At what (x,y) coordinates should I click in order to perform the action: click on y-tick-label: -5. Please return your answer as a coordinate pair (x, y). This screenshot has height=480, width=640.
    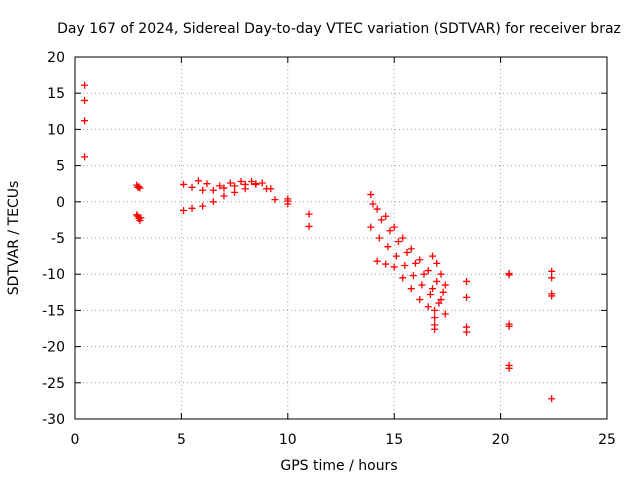
    Looking at the image, I should click on (58, 239).